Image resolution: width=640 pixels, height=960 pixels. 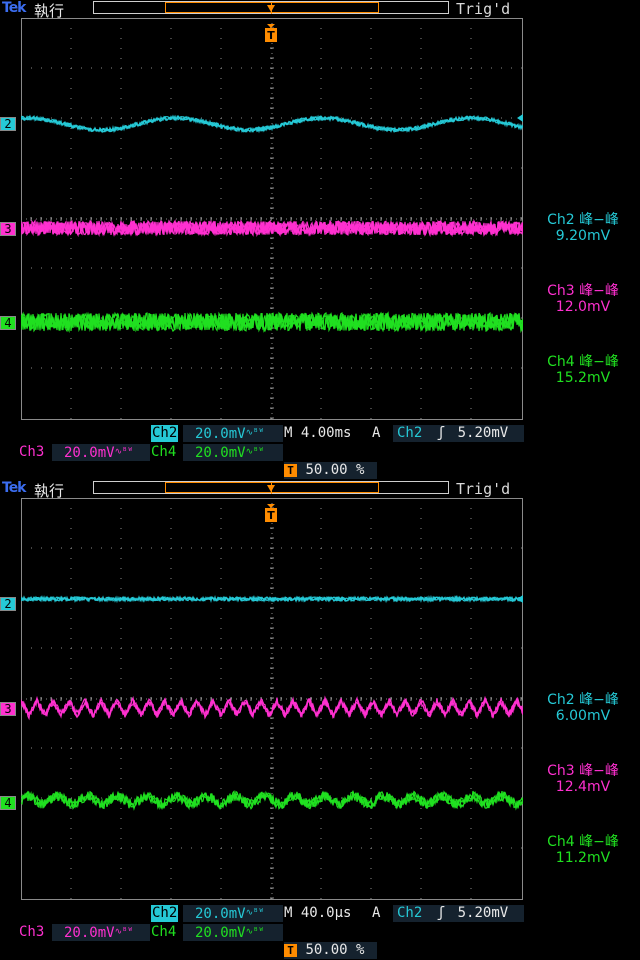 I want to click on ch2-pk-pk-readout: Ch2 峰−峰 9.20mV, so click(x=583, y=228).